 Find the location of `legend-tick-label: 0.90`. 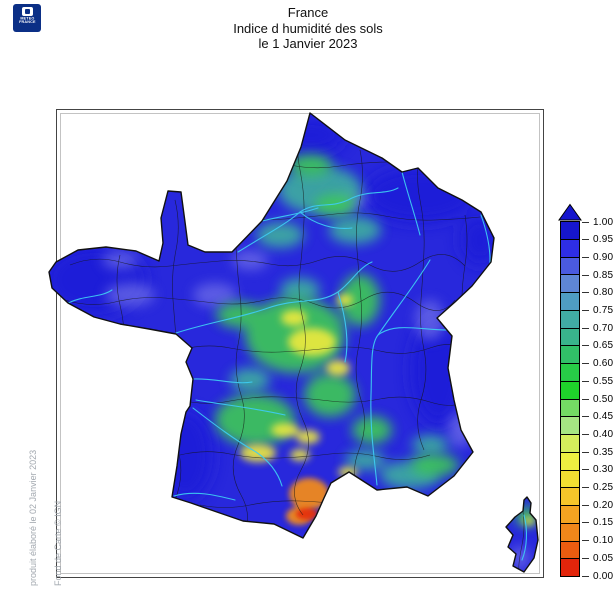

legend-tick-label: 0.90 is located at coordinates (603, 257).